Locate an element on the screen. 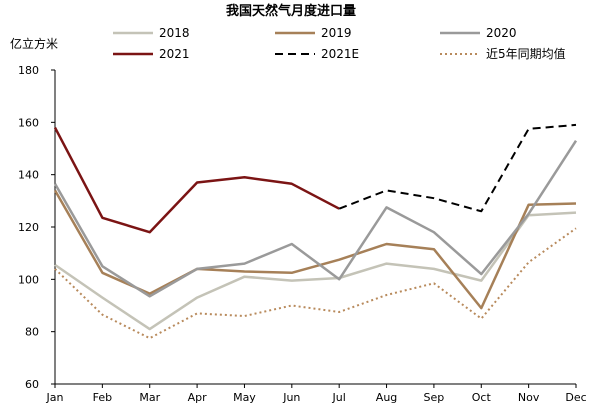 Image resolution: width=594 pixels, height=414 pixels. legend-label: 2021E is located at coordinates (340, 54).